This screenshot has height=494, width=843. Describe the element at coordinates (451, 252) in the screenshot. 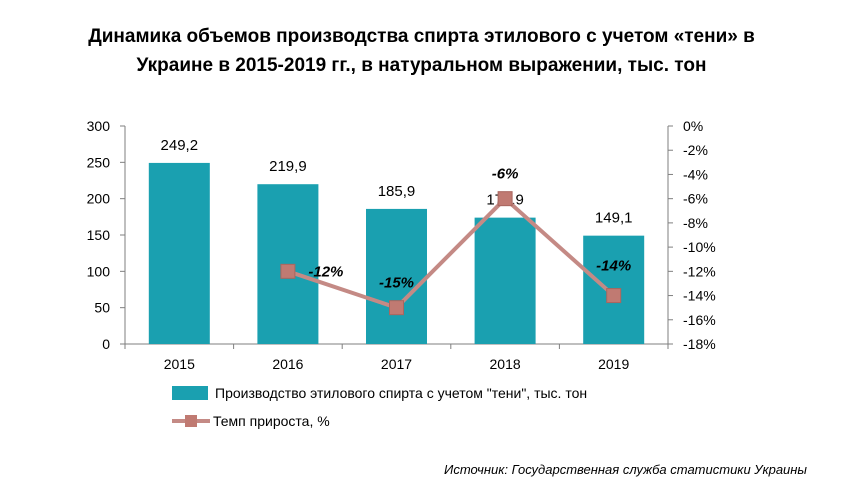

I see `growth-rate-line` at that location.